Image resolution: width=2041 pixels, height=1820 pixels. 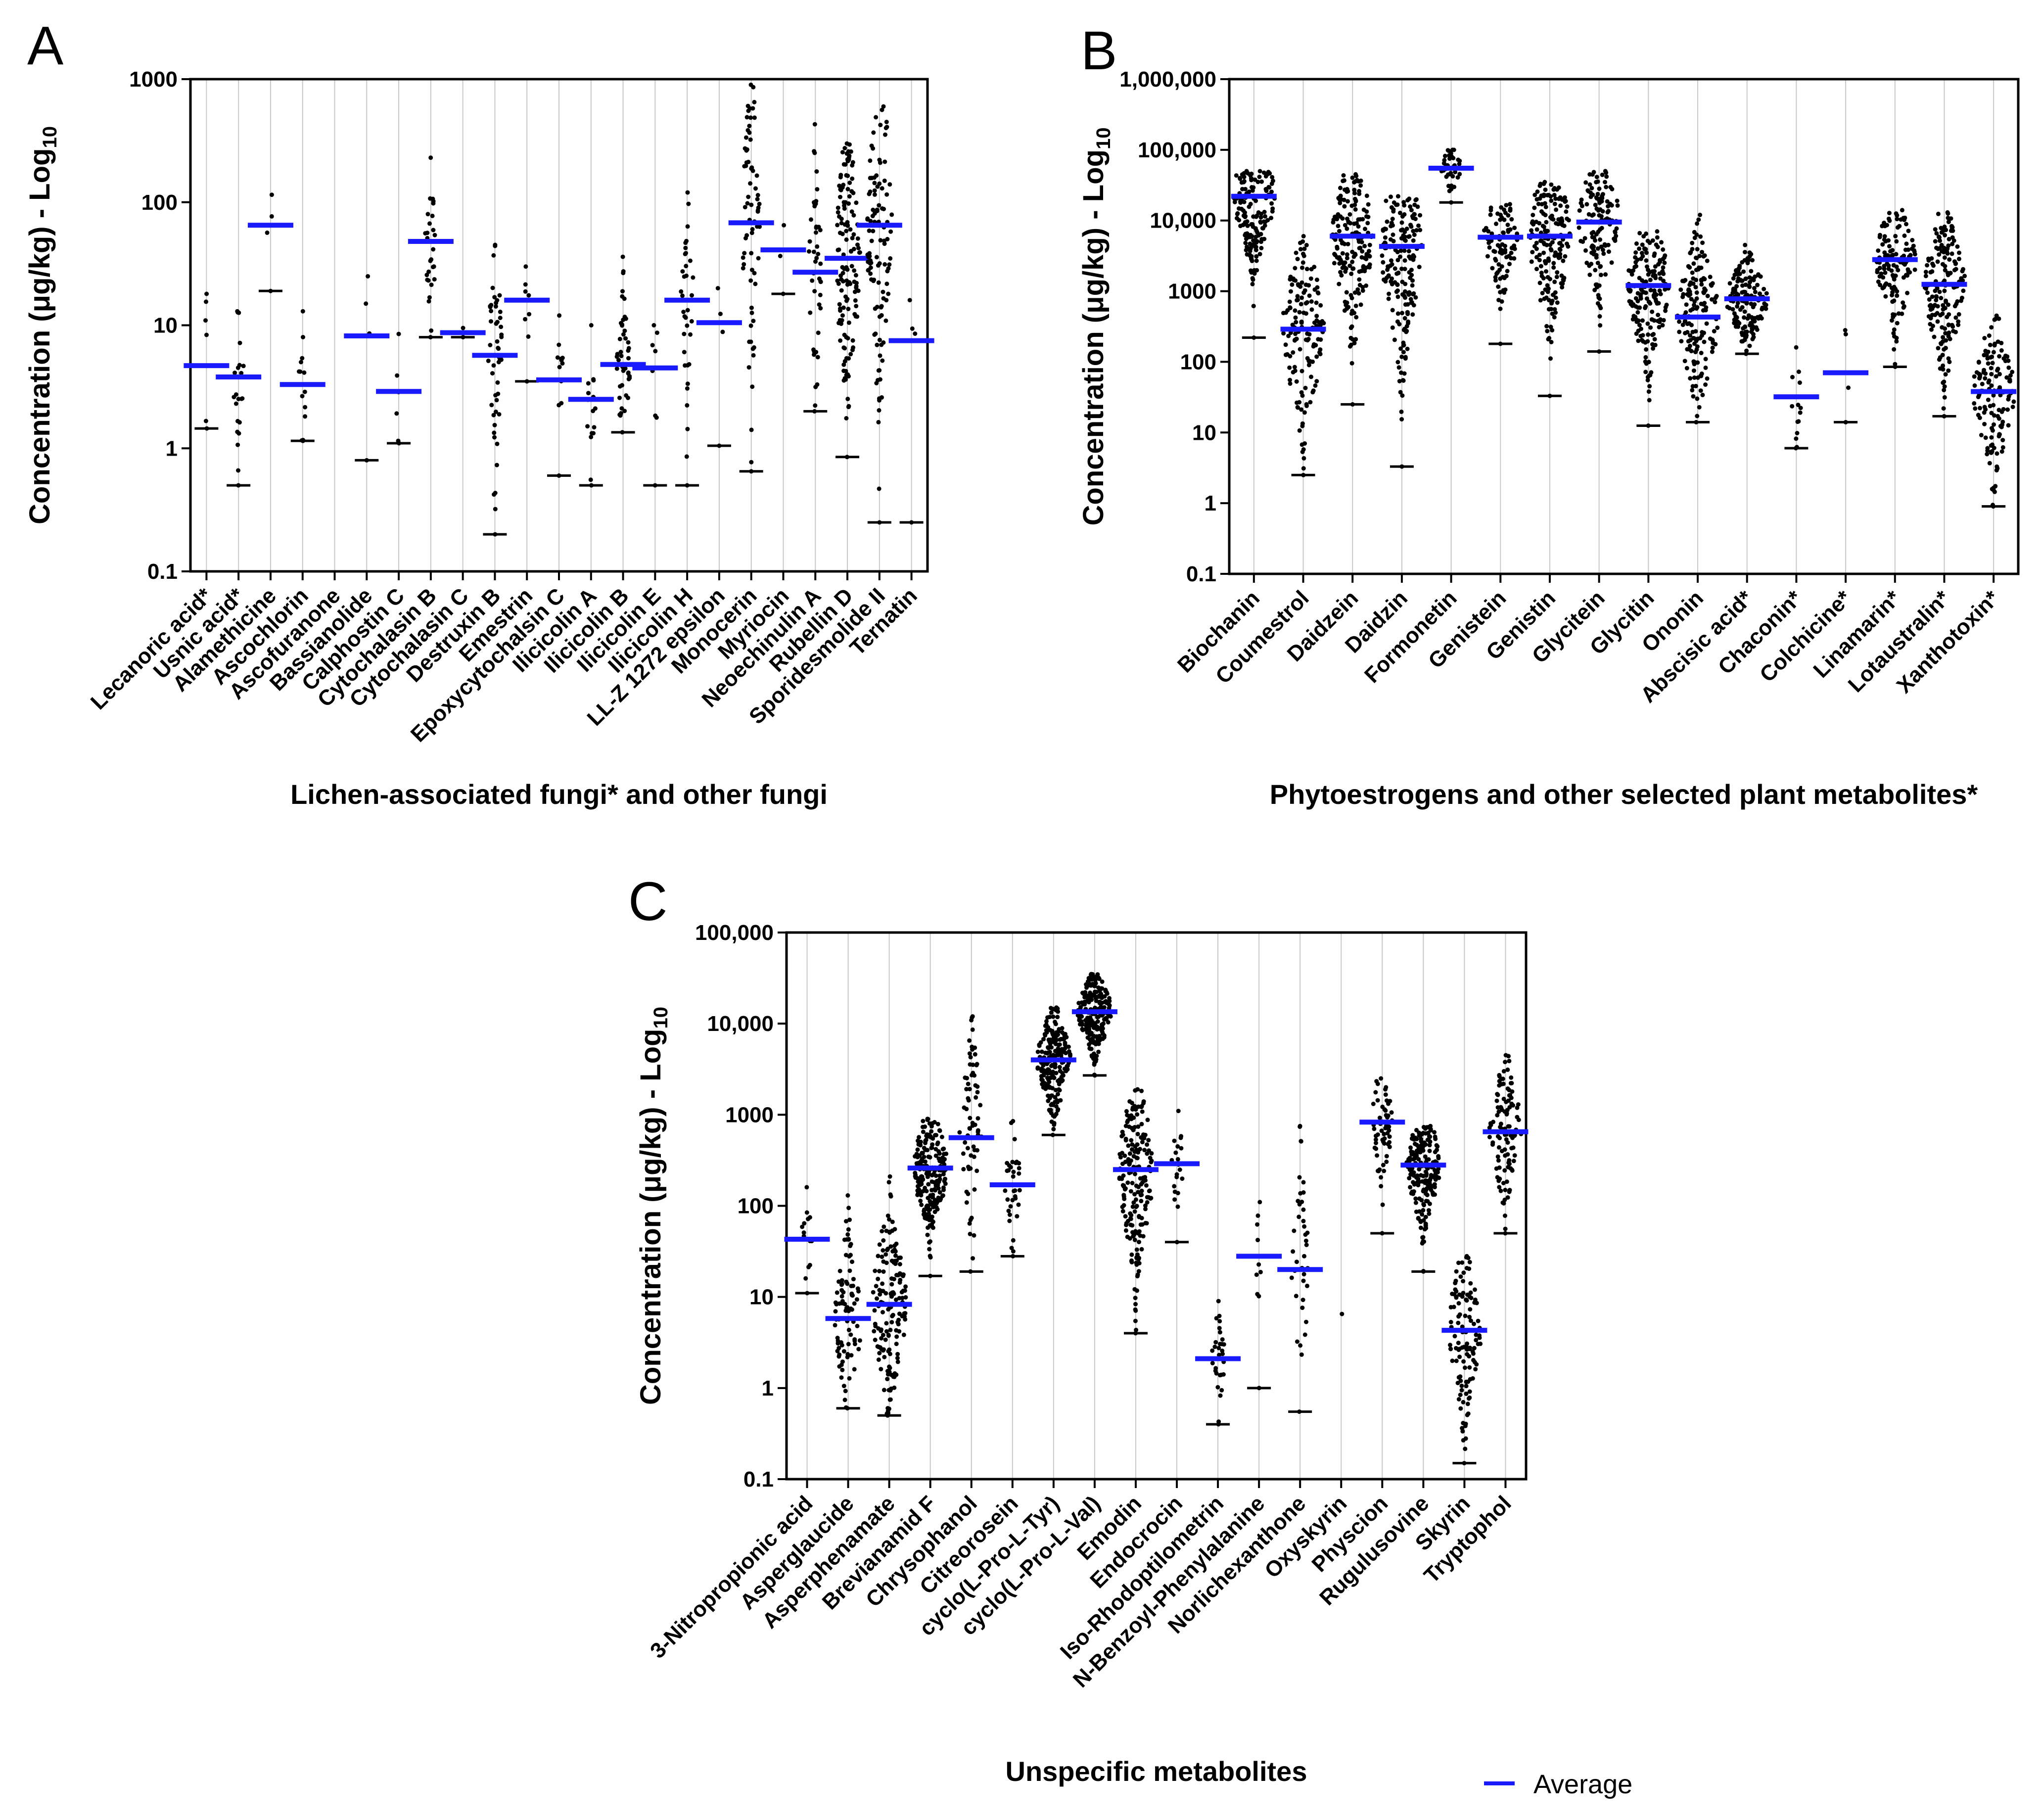 I want to click on y-tick-label: 100,000, so click(x=1177, y=150).